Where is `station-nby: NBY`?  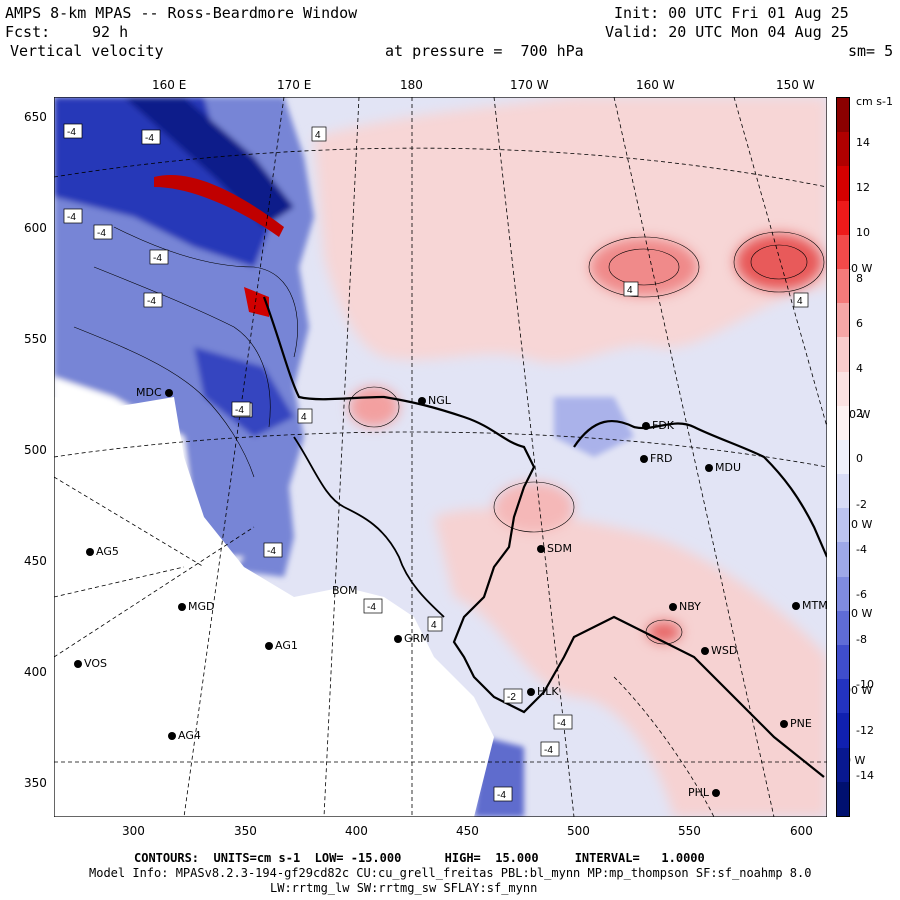
station-nby: NBY is located at coordinates (685, 606).